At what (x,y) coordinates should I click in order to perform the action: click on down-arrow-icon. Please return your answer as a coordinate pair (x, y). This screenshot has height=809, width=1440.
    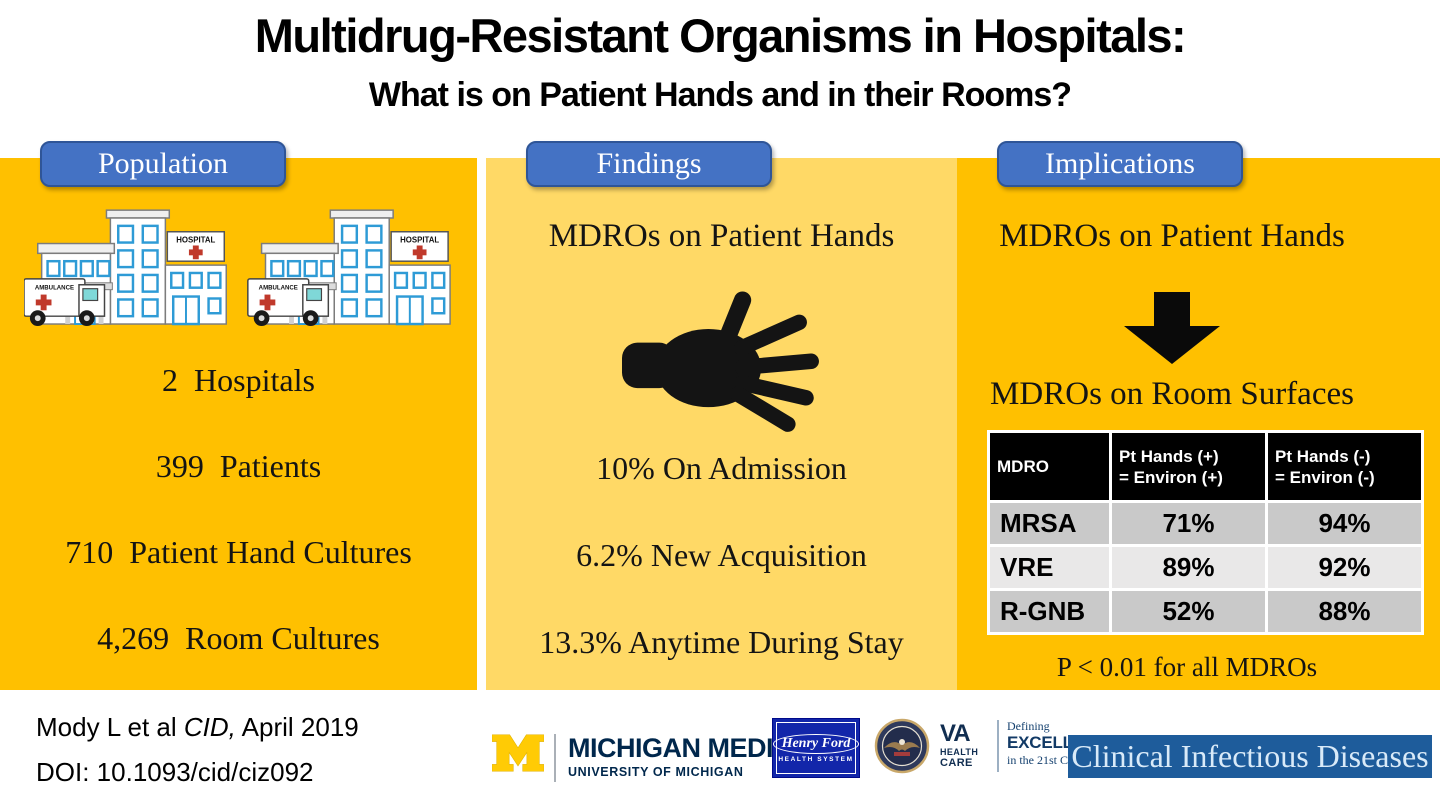
    Looking at the image, I should click on (1172, 328).